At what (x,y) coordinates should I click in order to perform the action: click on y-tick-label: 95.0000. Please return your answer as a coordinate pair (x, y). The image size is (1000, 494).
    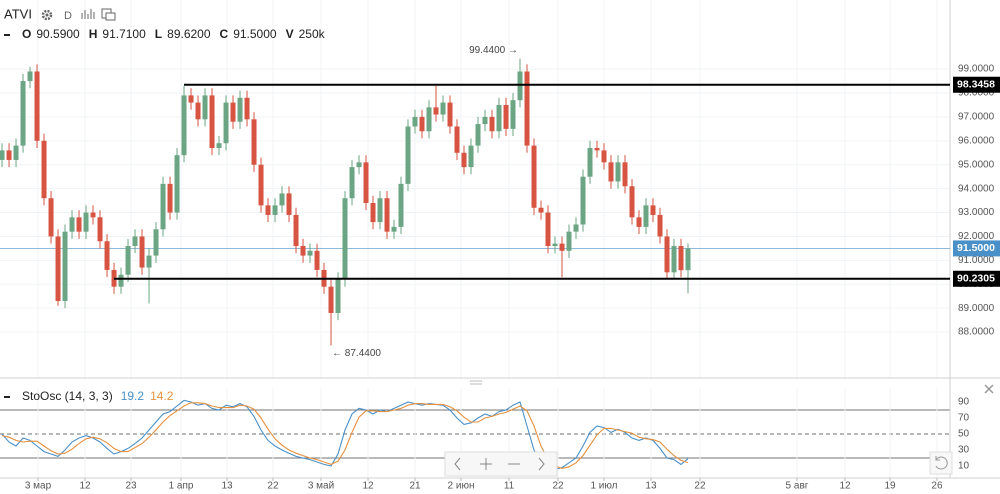
    Looking at the image, I should click on (976, 164).